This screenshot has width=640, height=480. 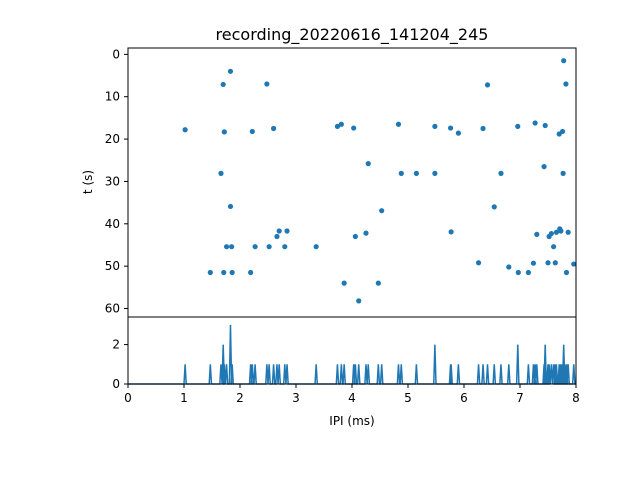 I want to click on histogram-y-tick-label-0: 0, so click(x=116, y=384).